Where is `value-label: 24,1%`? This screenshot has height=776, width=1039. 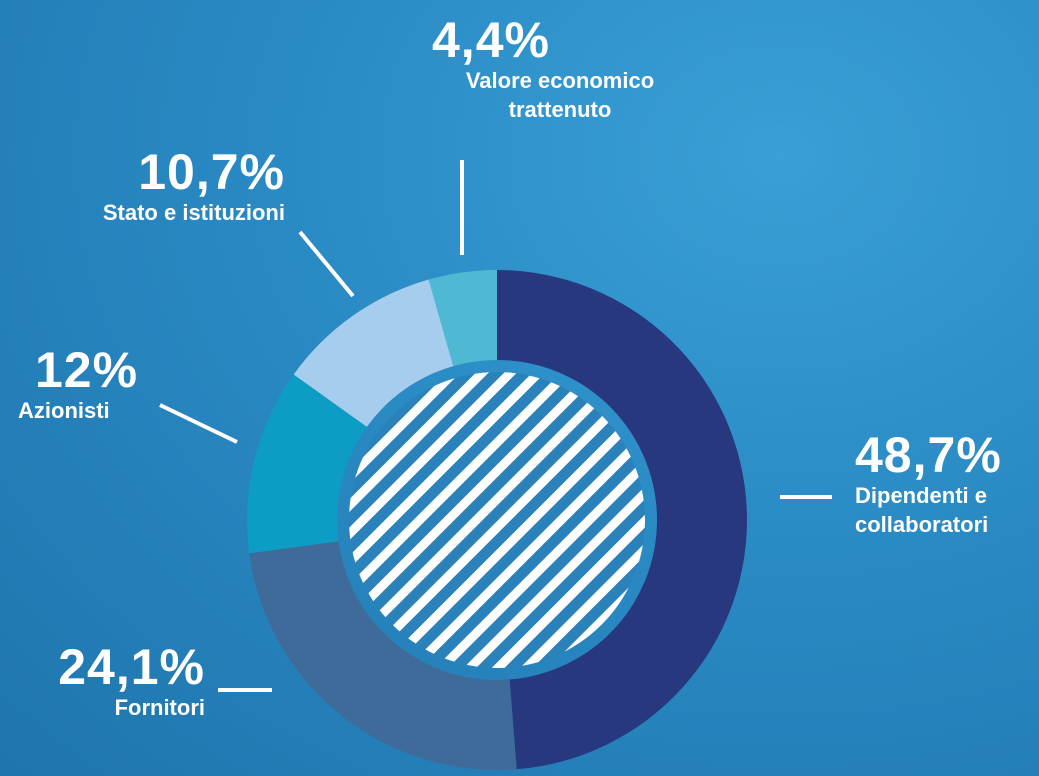 value-label: 24,1% is located at coordinates (131, 667).